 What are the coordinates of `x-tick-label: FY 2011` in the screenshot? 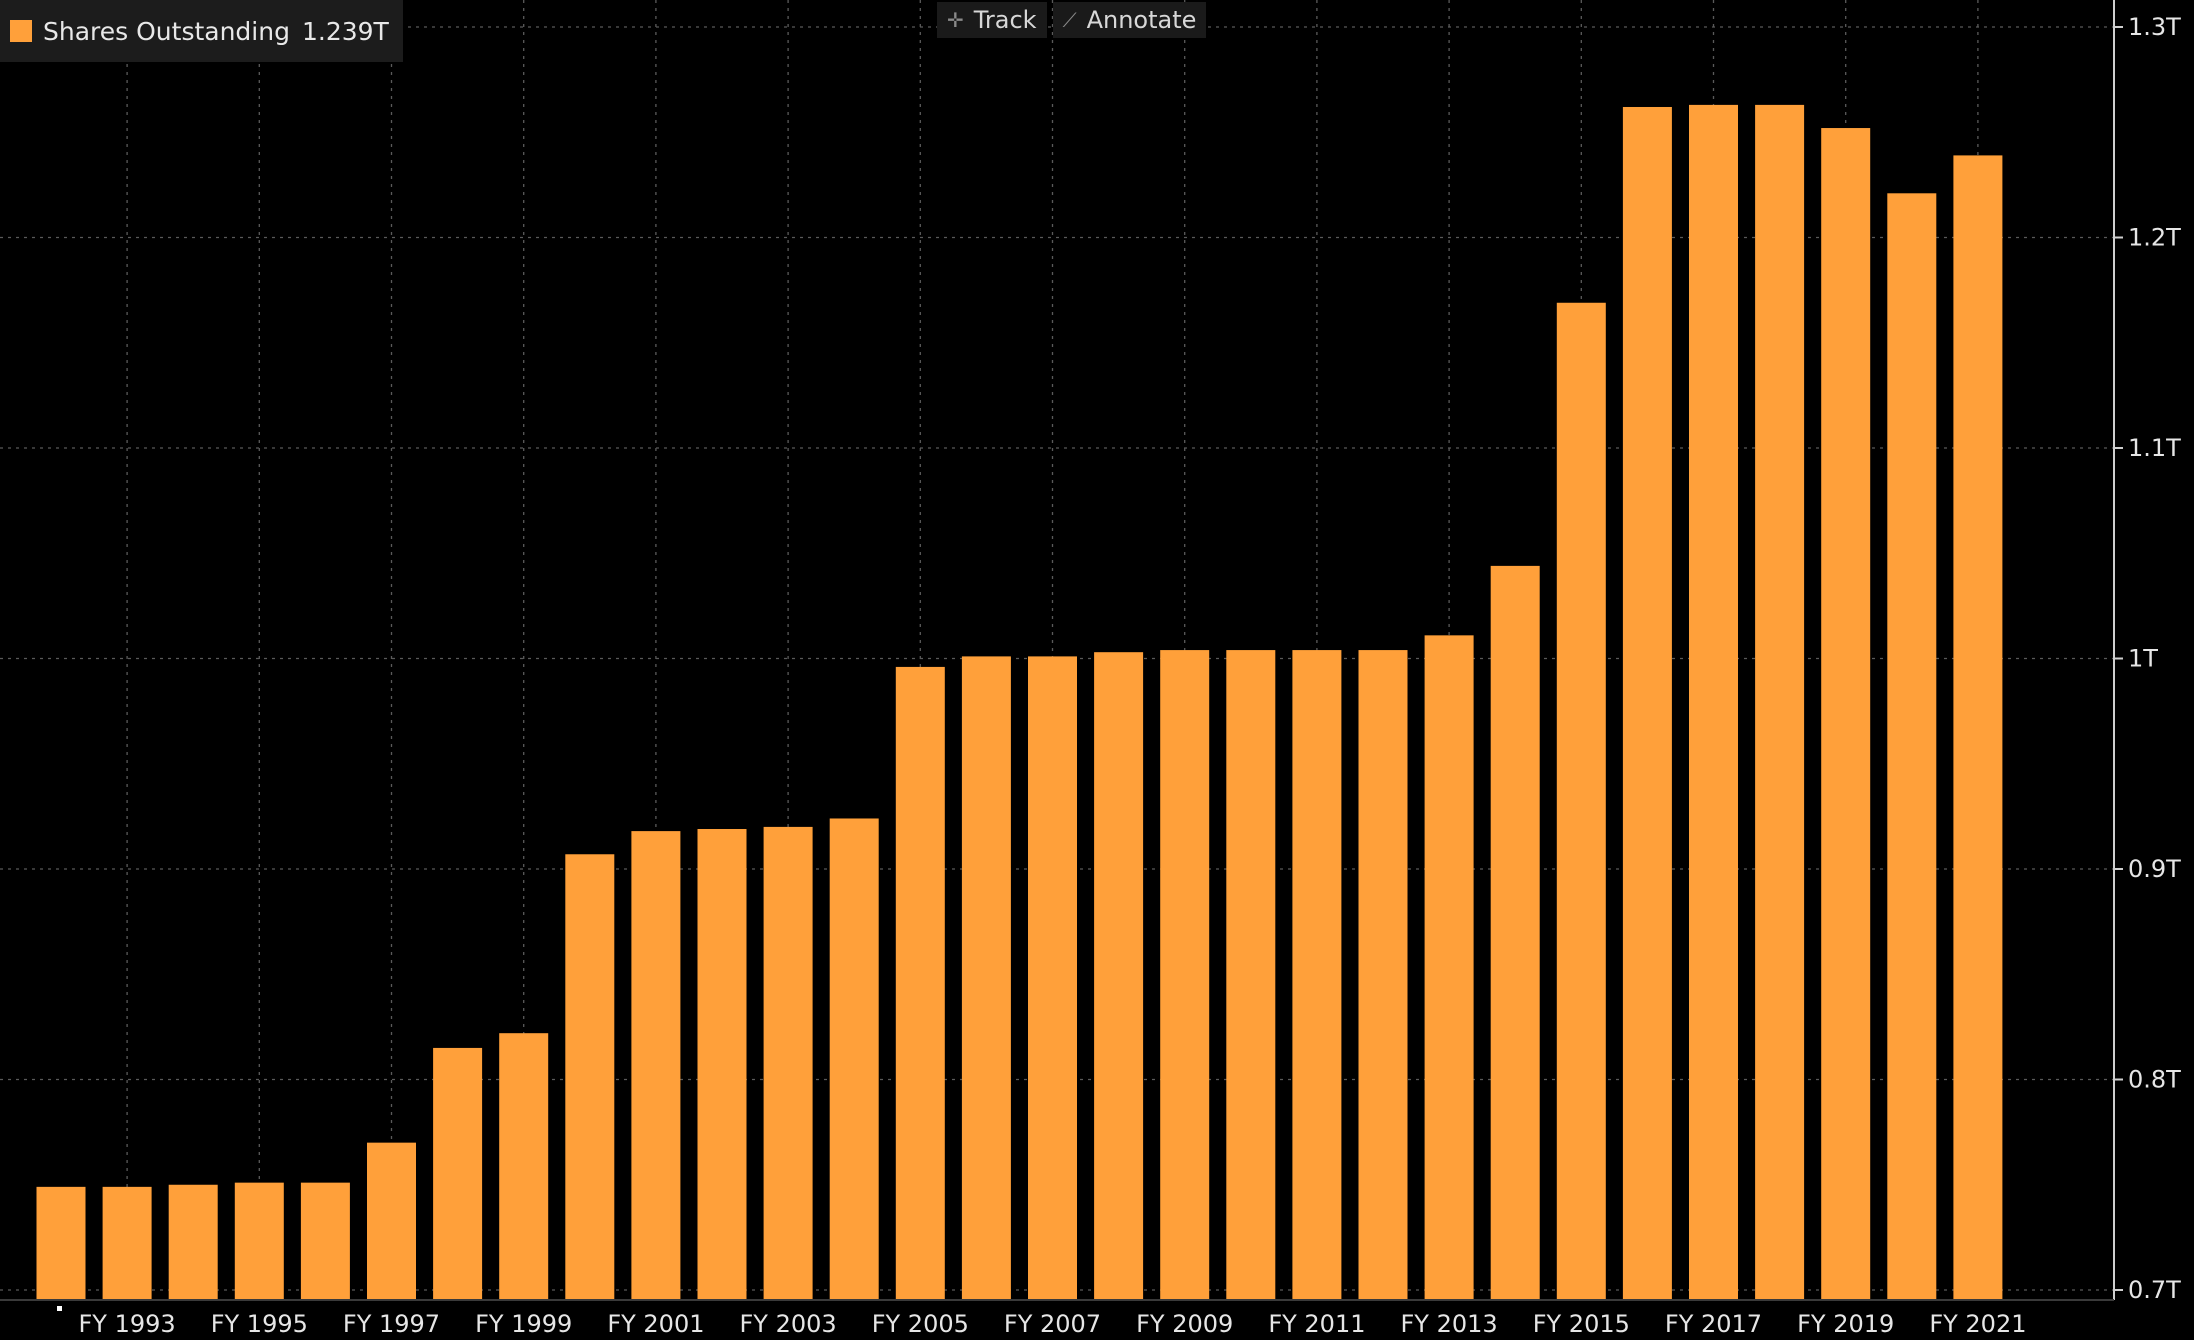 It's located at (1316, 1324).